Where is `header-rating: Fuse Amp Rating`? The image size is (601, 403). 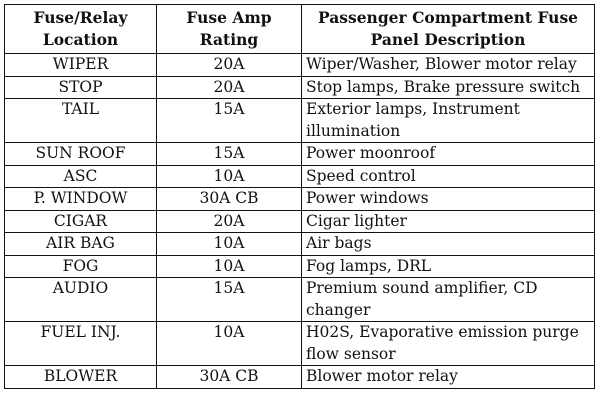 header-rating: Fuse Amp Rating is located at coordinates (229, 29).